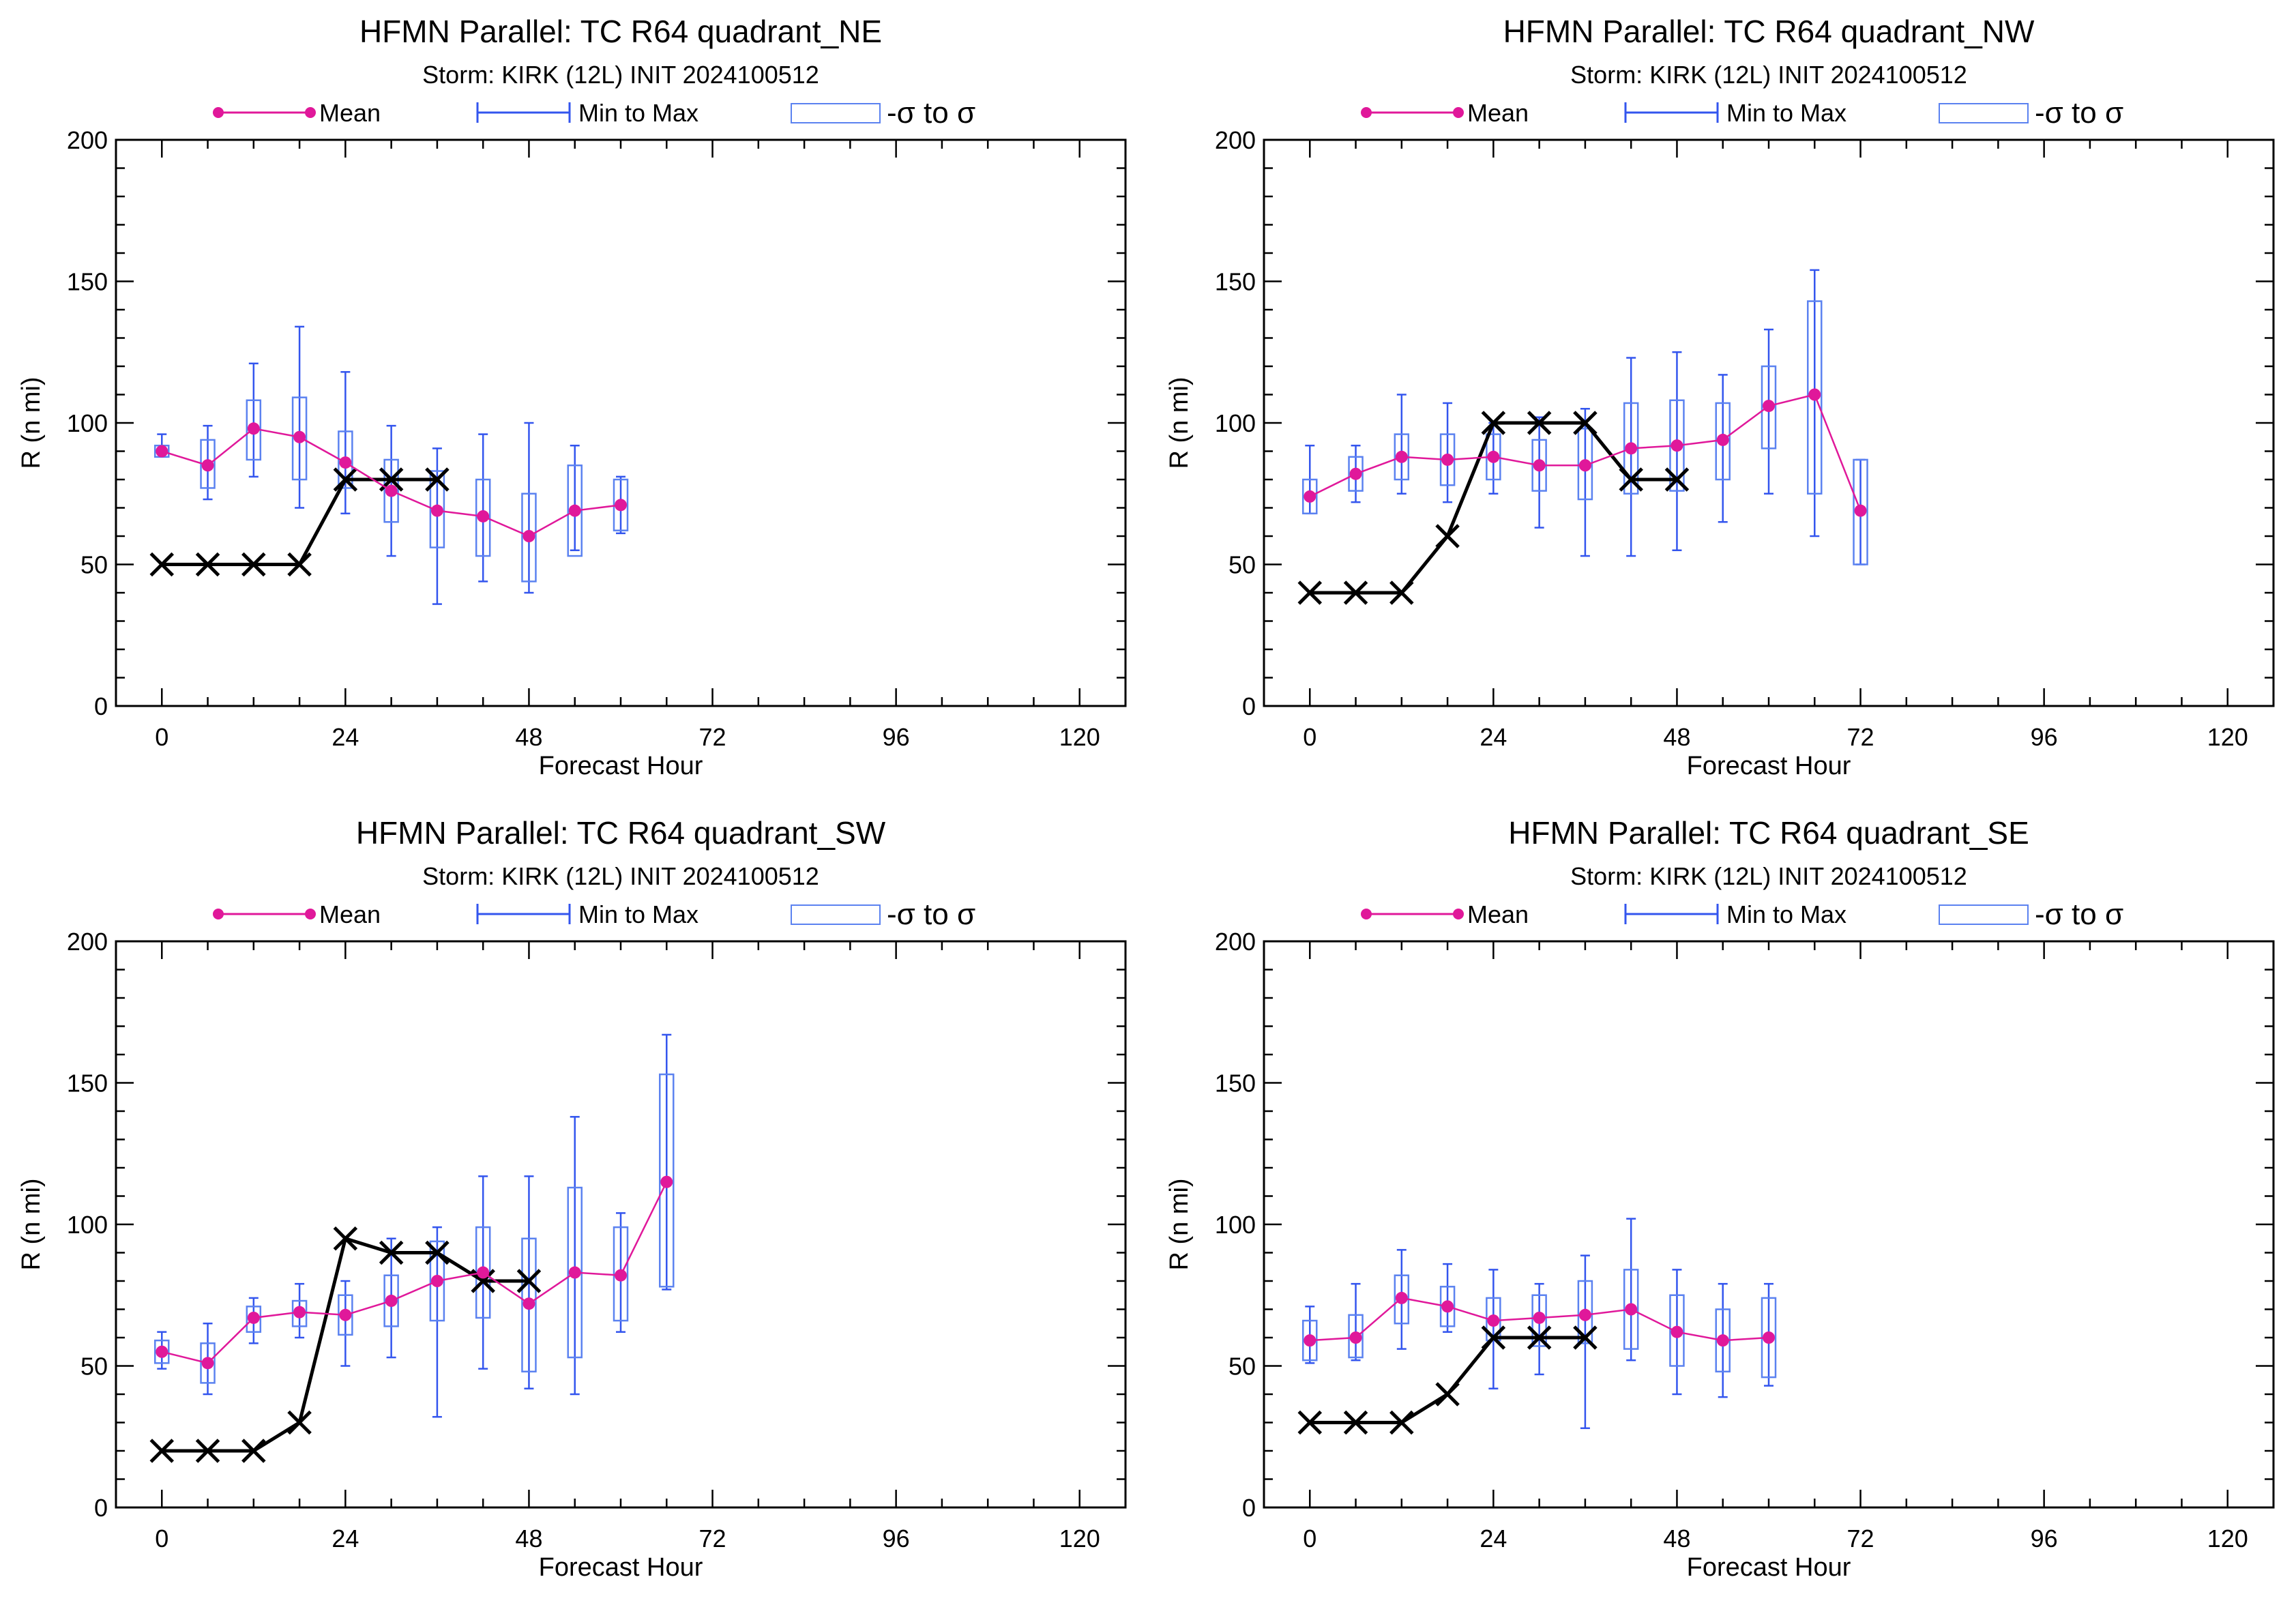 The image size is (2296, 1605). What do you see at coordinates (1769, 31) in the screenshot?
I see `chart-title: HFMN Parallel: TC R64 quadrant_NW` at bounding box center [1769, 31].